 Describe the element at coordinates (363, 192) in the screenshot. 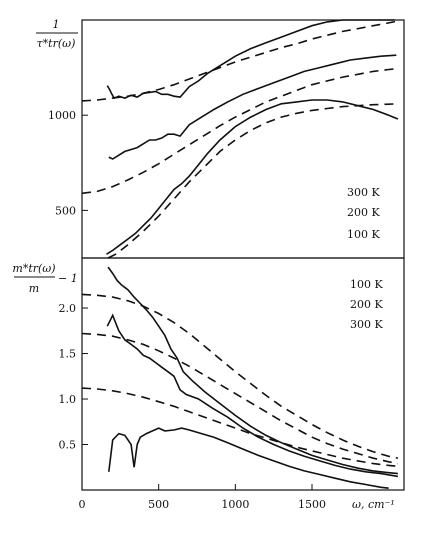

I see `top-legend-300k: 300 K` at that location.